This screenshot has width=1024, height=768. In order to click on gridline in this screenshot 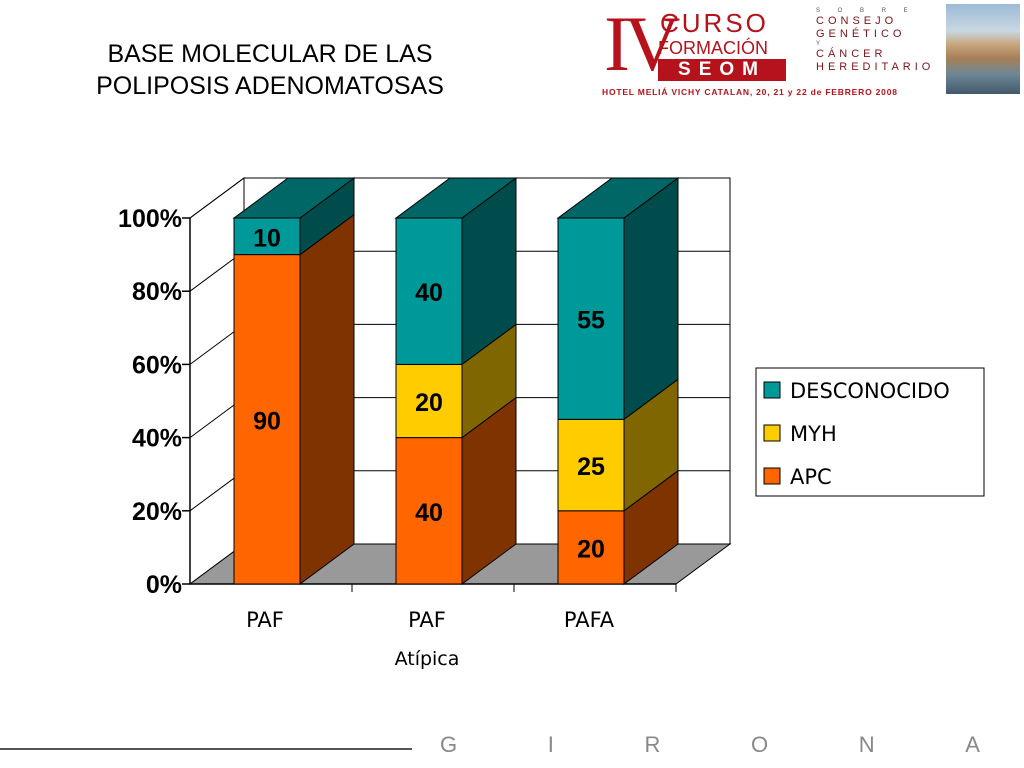, I will do `click(217, 198)`.